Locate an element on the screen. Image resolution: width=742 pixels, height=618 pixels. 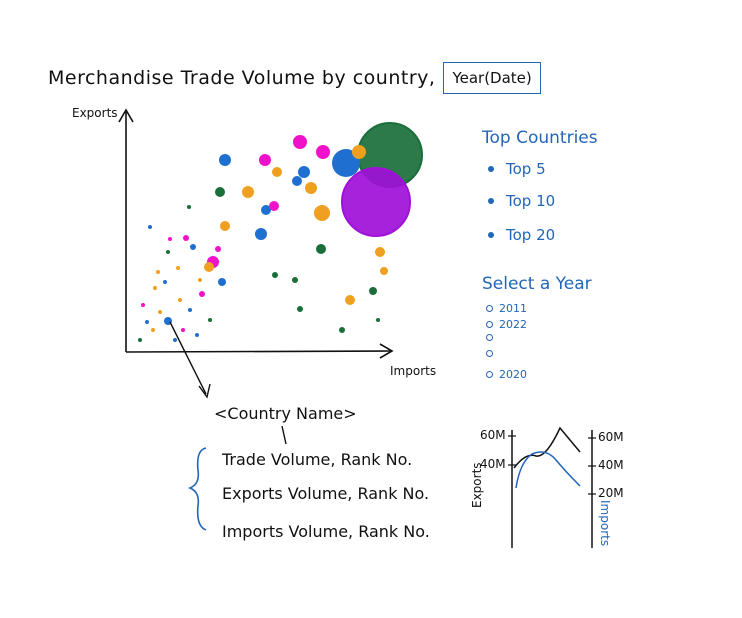
year-selector: Year(Date) is located at coordinates (492, 78).